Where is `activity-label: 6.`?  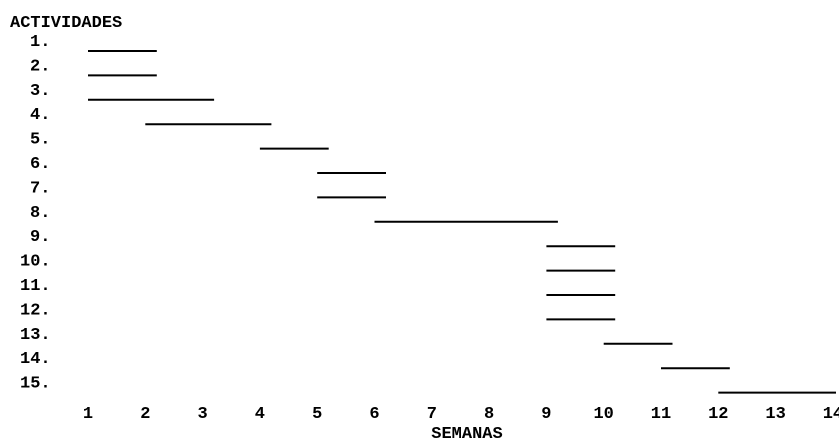 activity-label: 6. is located at coordinates (40, 164).